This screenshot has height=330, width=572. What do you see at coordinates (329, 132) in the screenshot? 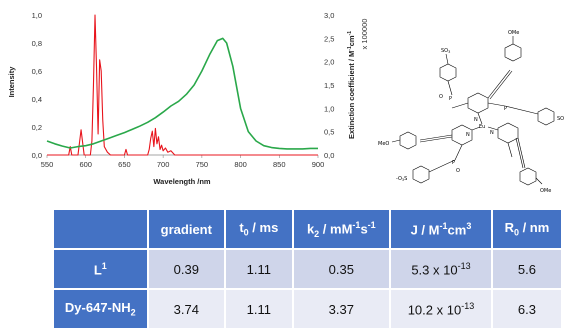
I see `y-right-tick-label: 0,5` at bounding box center [329, 132].